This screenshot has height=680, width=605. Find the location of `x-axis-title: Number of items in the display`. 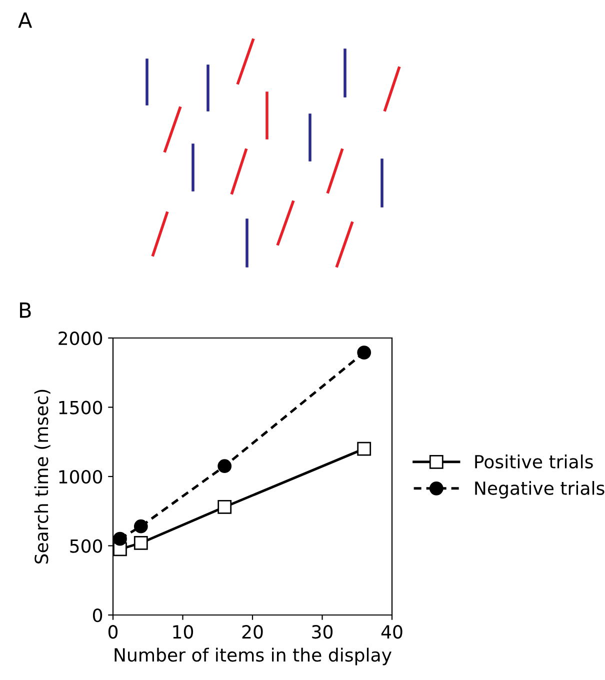

x-axis-title: Number of items in the display is located at coordinates (253, 657).